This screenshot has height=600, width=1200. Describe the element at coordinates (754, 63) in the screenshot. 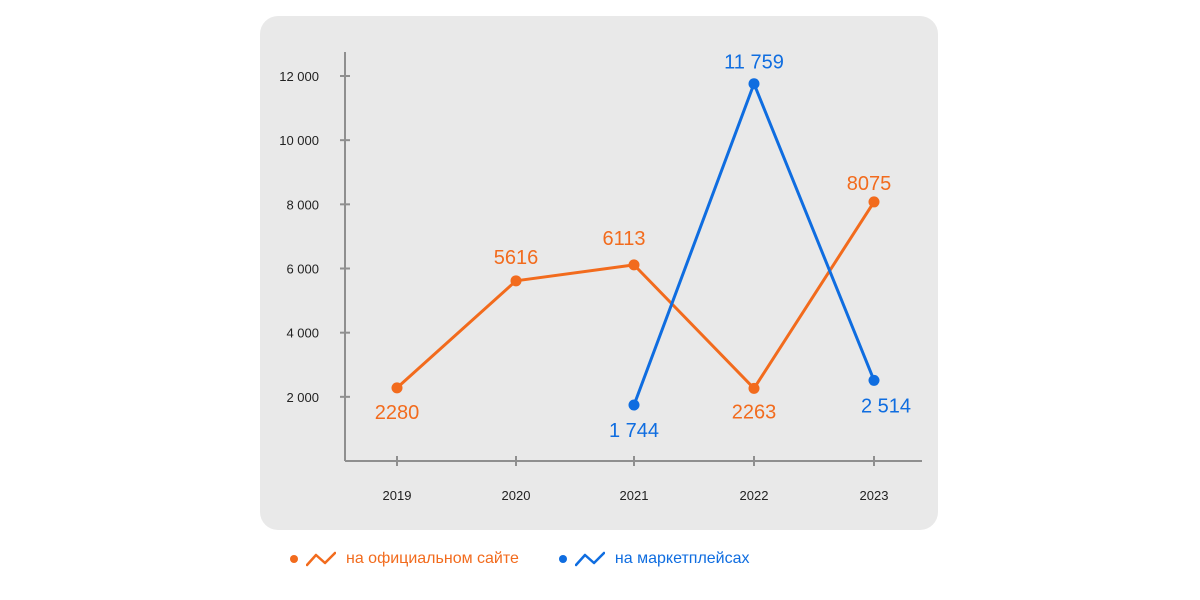

I see `data-label: 11 759` at that location.